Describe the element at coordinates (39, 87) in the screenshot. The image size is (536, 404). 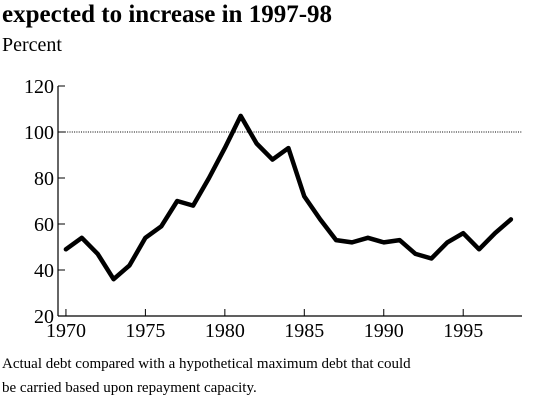
I see `y-tick-label: 120` at that location.